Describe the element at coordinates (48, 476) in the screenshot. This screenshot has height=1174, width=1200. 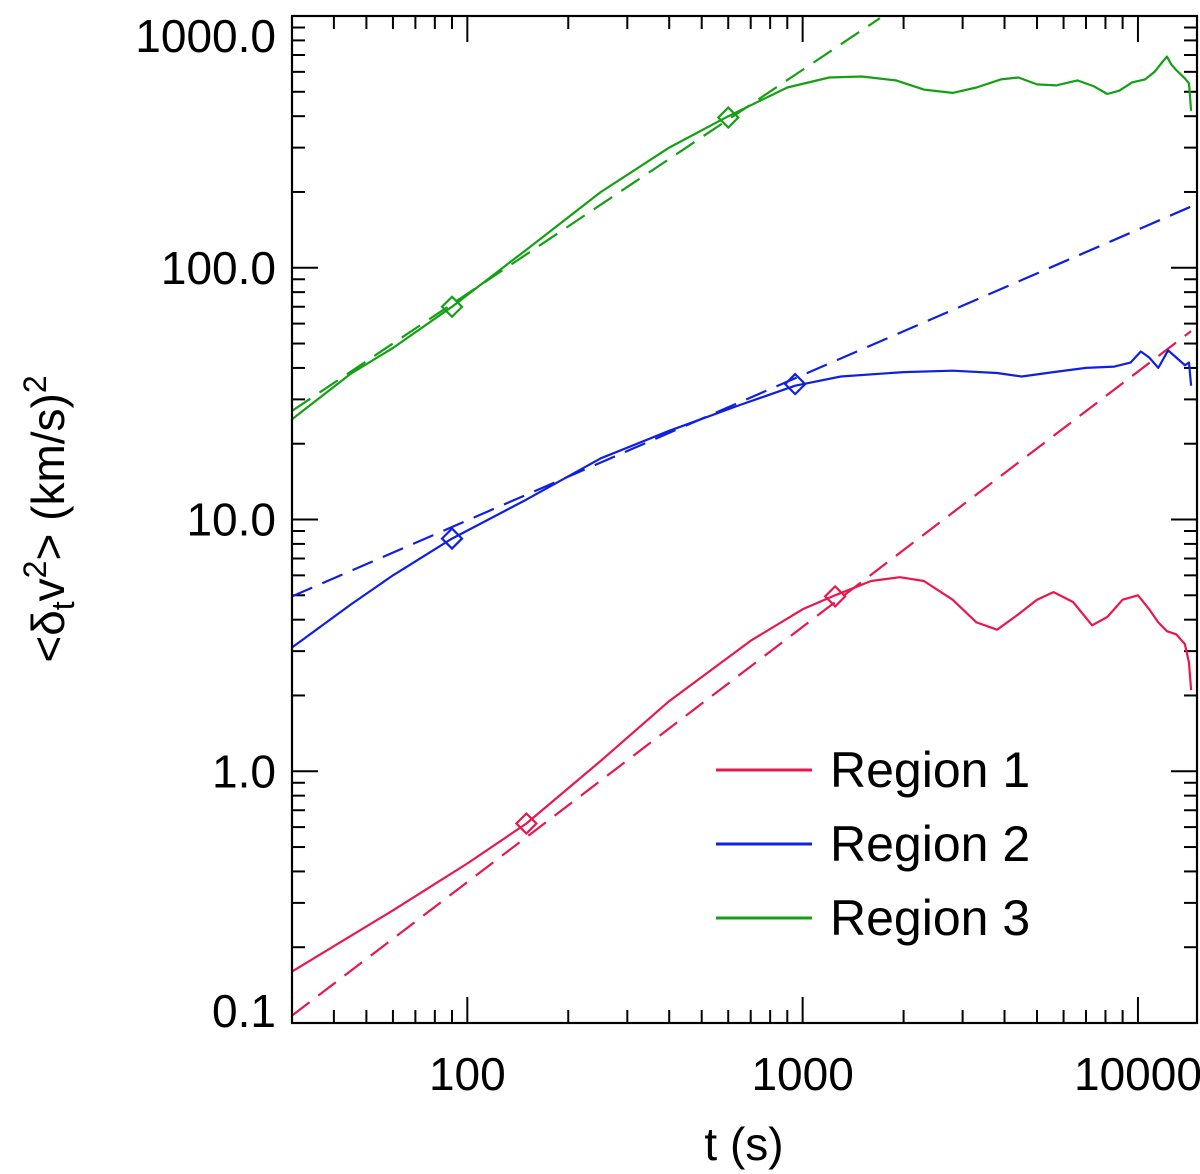
I see `y-axis-title-close: > (km/s)` at that location.